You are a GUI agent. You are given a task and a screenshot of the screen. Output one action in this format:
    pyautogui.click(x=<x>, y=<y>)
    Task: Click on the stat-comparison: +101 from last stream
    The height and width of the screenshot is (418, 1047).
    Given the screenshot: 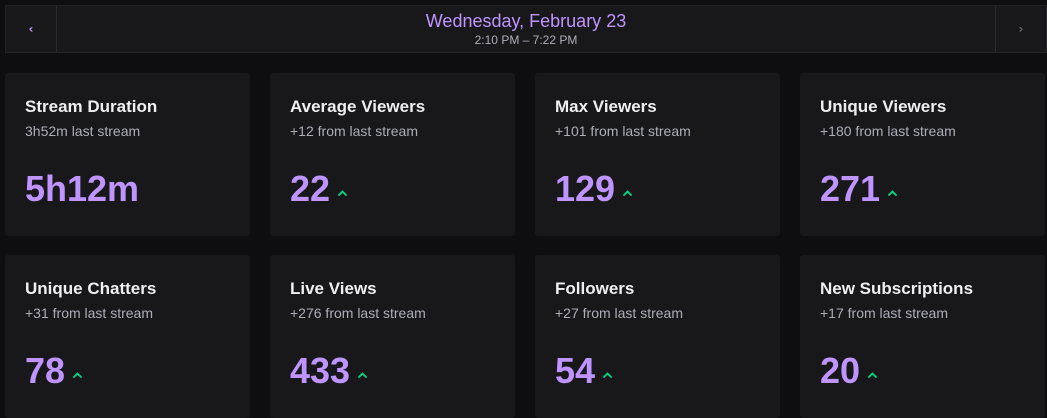 What is the action you would take?
    pyautogui.click(x=623, y=131)
    